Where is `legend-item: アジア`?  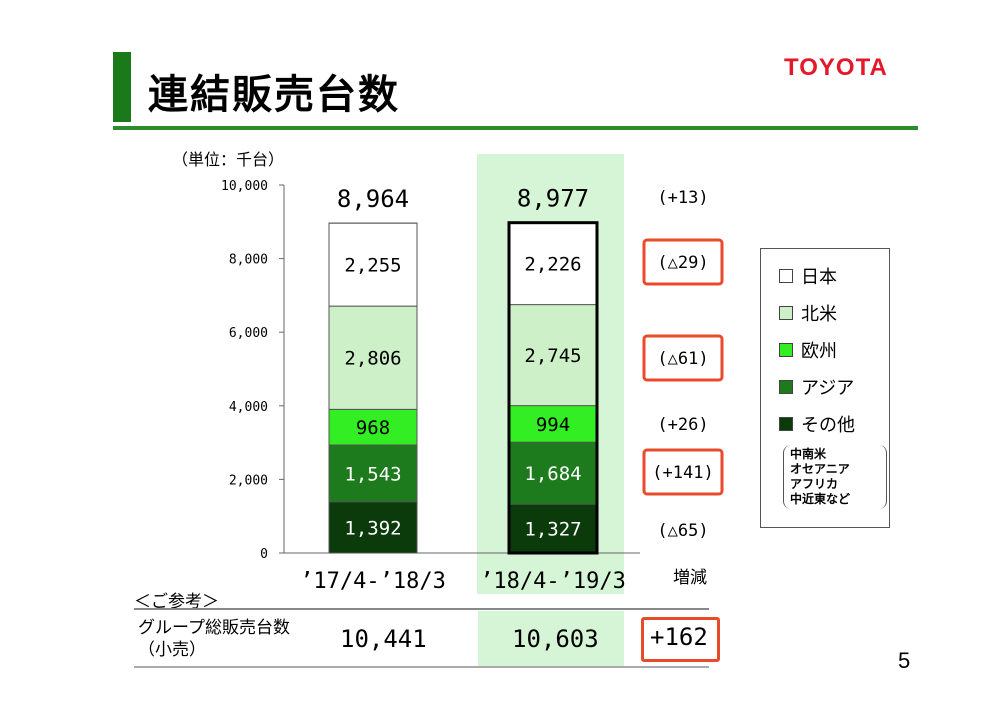
legend-item: アジア is located at coordinates (816, 387).